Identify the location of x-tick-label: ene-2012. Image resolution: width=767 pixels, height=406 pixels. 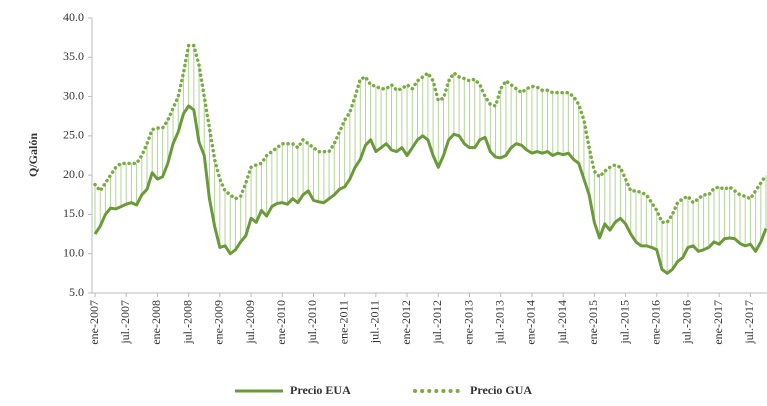
(406, 322).